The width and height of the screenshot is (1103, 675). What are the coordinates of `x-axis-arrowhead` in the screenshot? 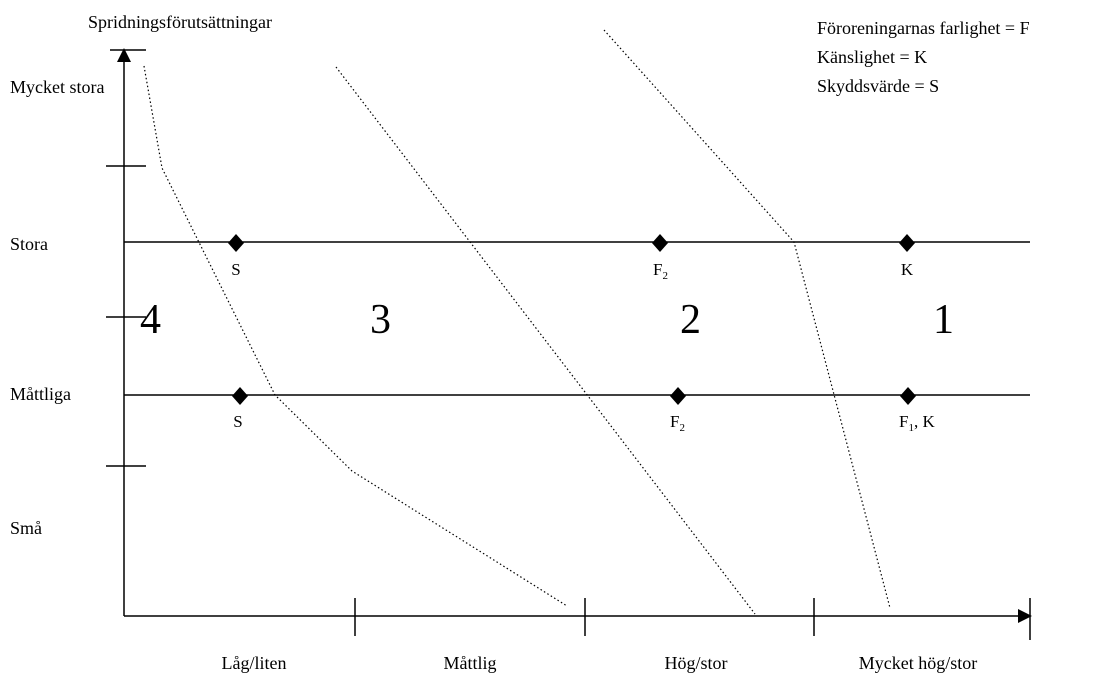 It's located at (1025, 616).